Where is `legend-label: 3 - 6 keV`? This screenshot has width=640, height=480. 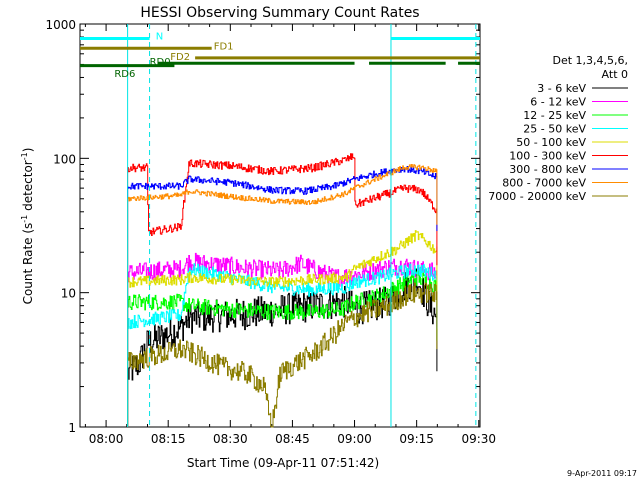
legend-label: 3 - 6 keV is located at coordinates (561, 88).